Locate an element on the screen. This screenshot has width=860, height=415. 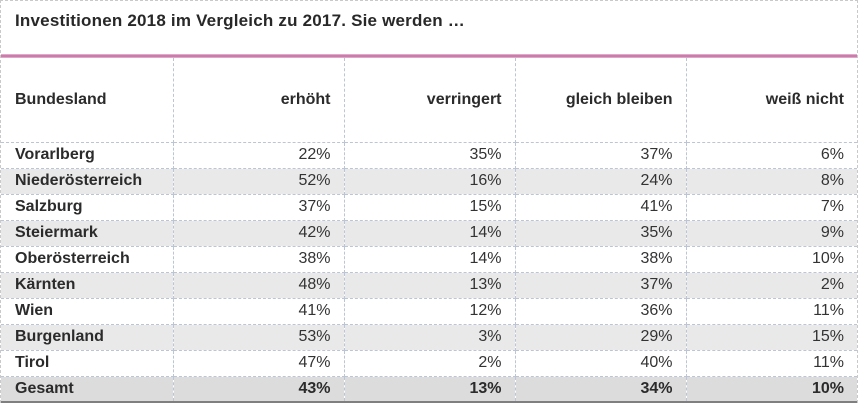
column-header-verringert: verringert is located at coordinates (430, 100).